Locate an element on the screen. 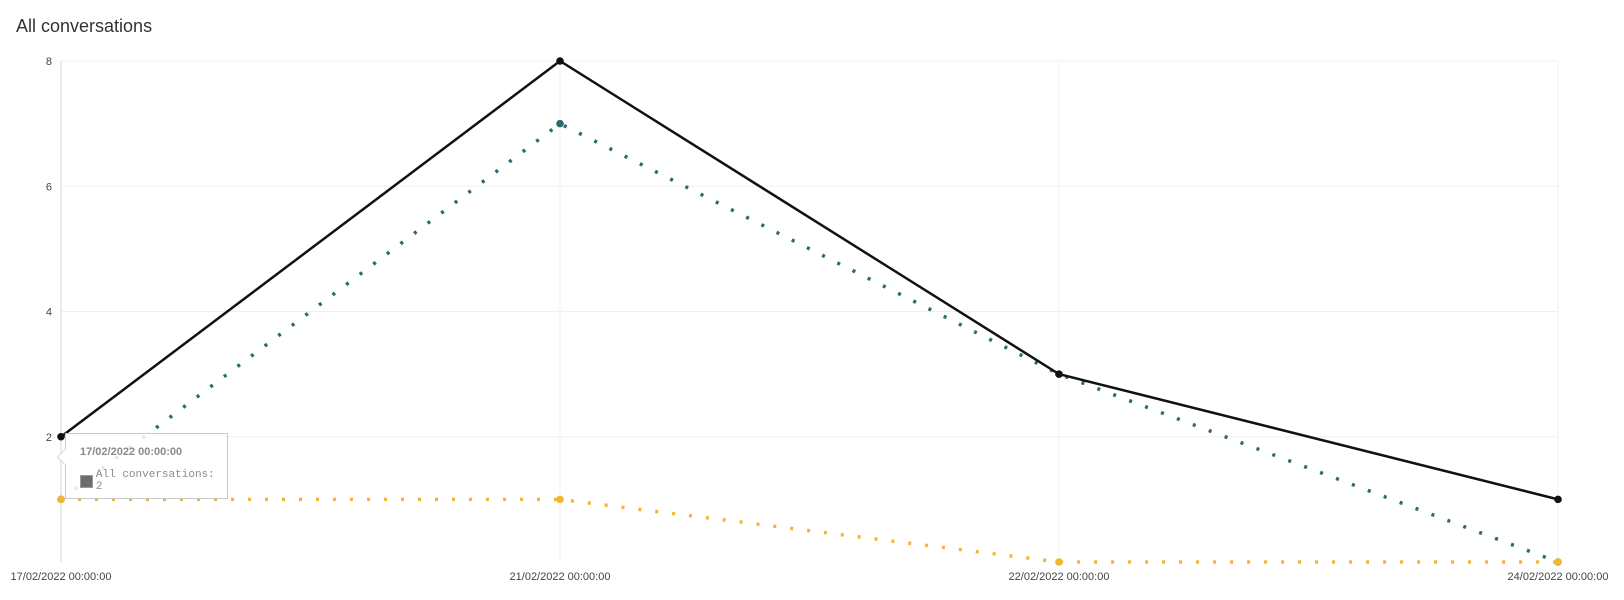 This screenshot has height=600, width=1624. tooltip-row: All conversations: 2 is located at coordinates (153, 481).